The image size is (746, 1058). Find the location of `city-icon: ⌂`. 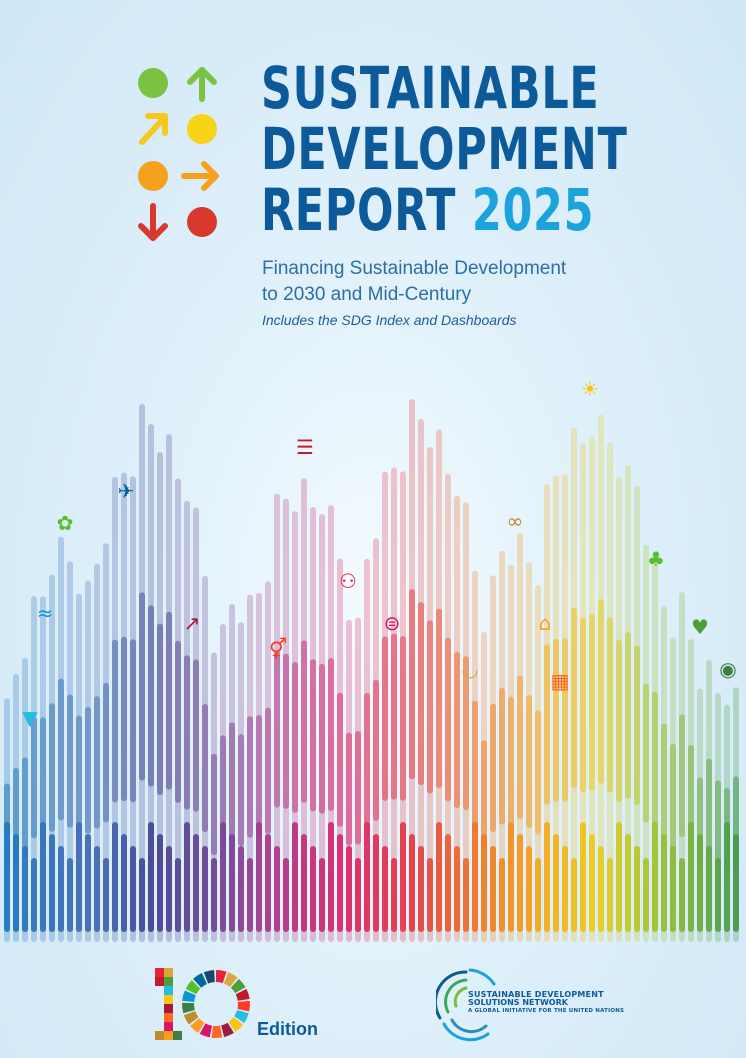

city-icon: ⌂ is located at coordinates (545, 623).